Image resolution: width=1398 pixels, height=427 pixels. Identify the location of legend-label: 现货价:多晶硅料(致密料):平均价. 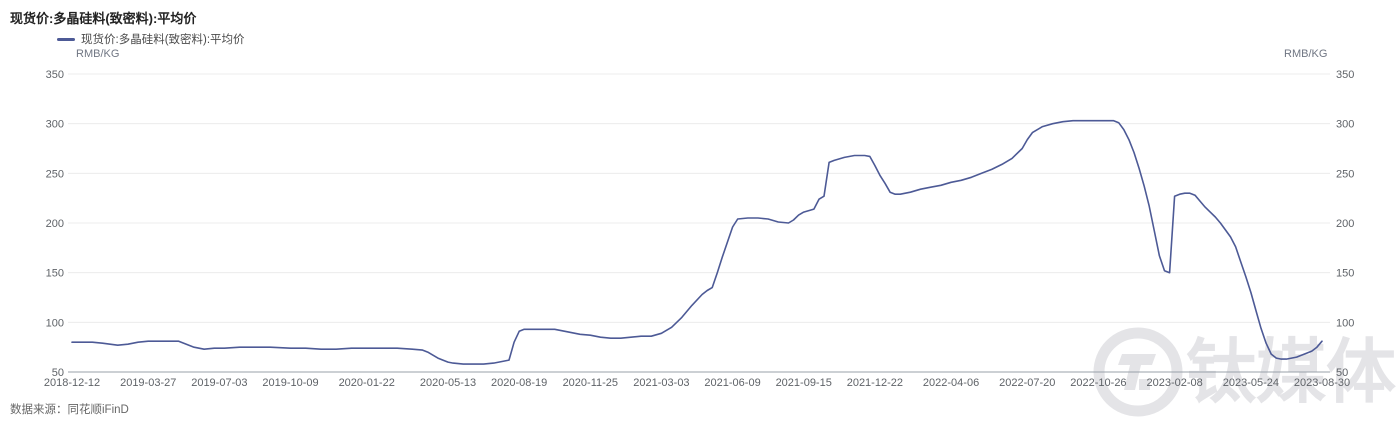
(163, 40).